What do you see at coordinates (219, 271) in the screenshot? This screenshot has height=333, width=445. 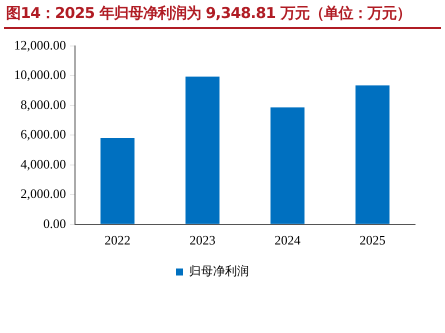 I see `legend-label: 归母净利润` at bounding box center [219, 271].